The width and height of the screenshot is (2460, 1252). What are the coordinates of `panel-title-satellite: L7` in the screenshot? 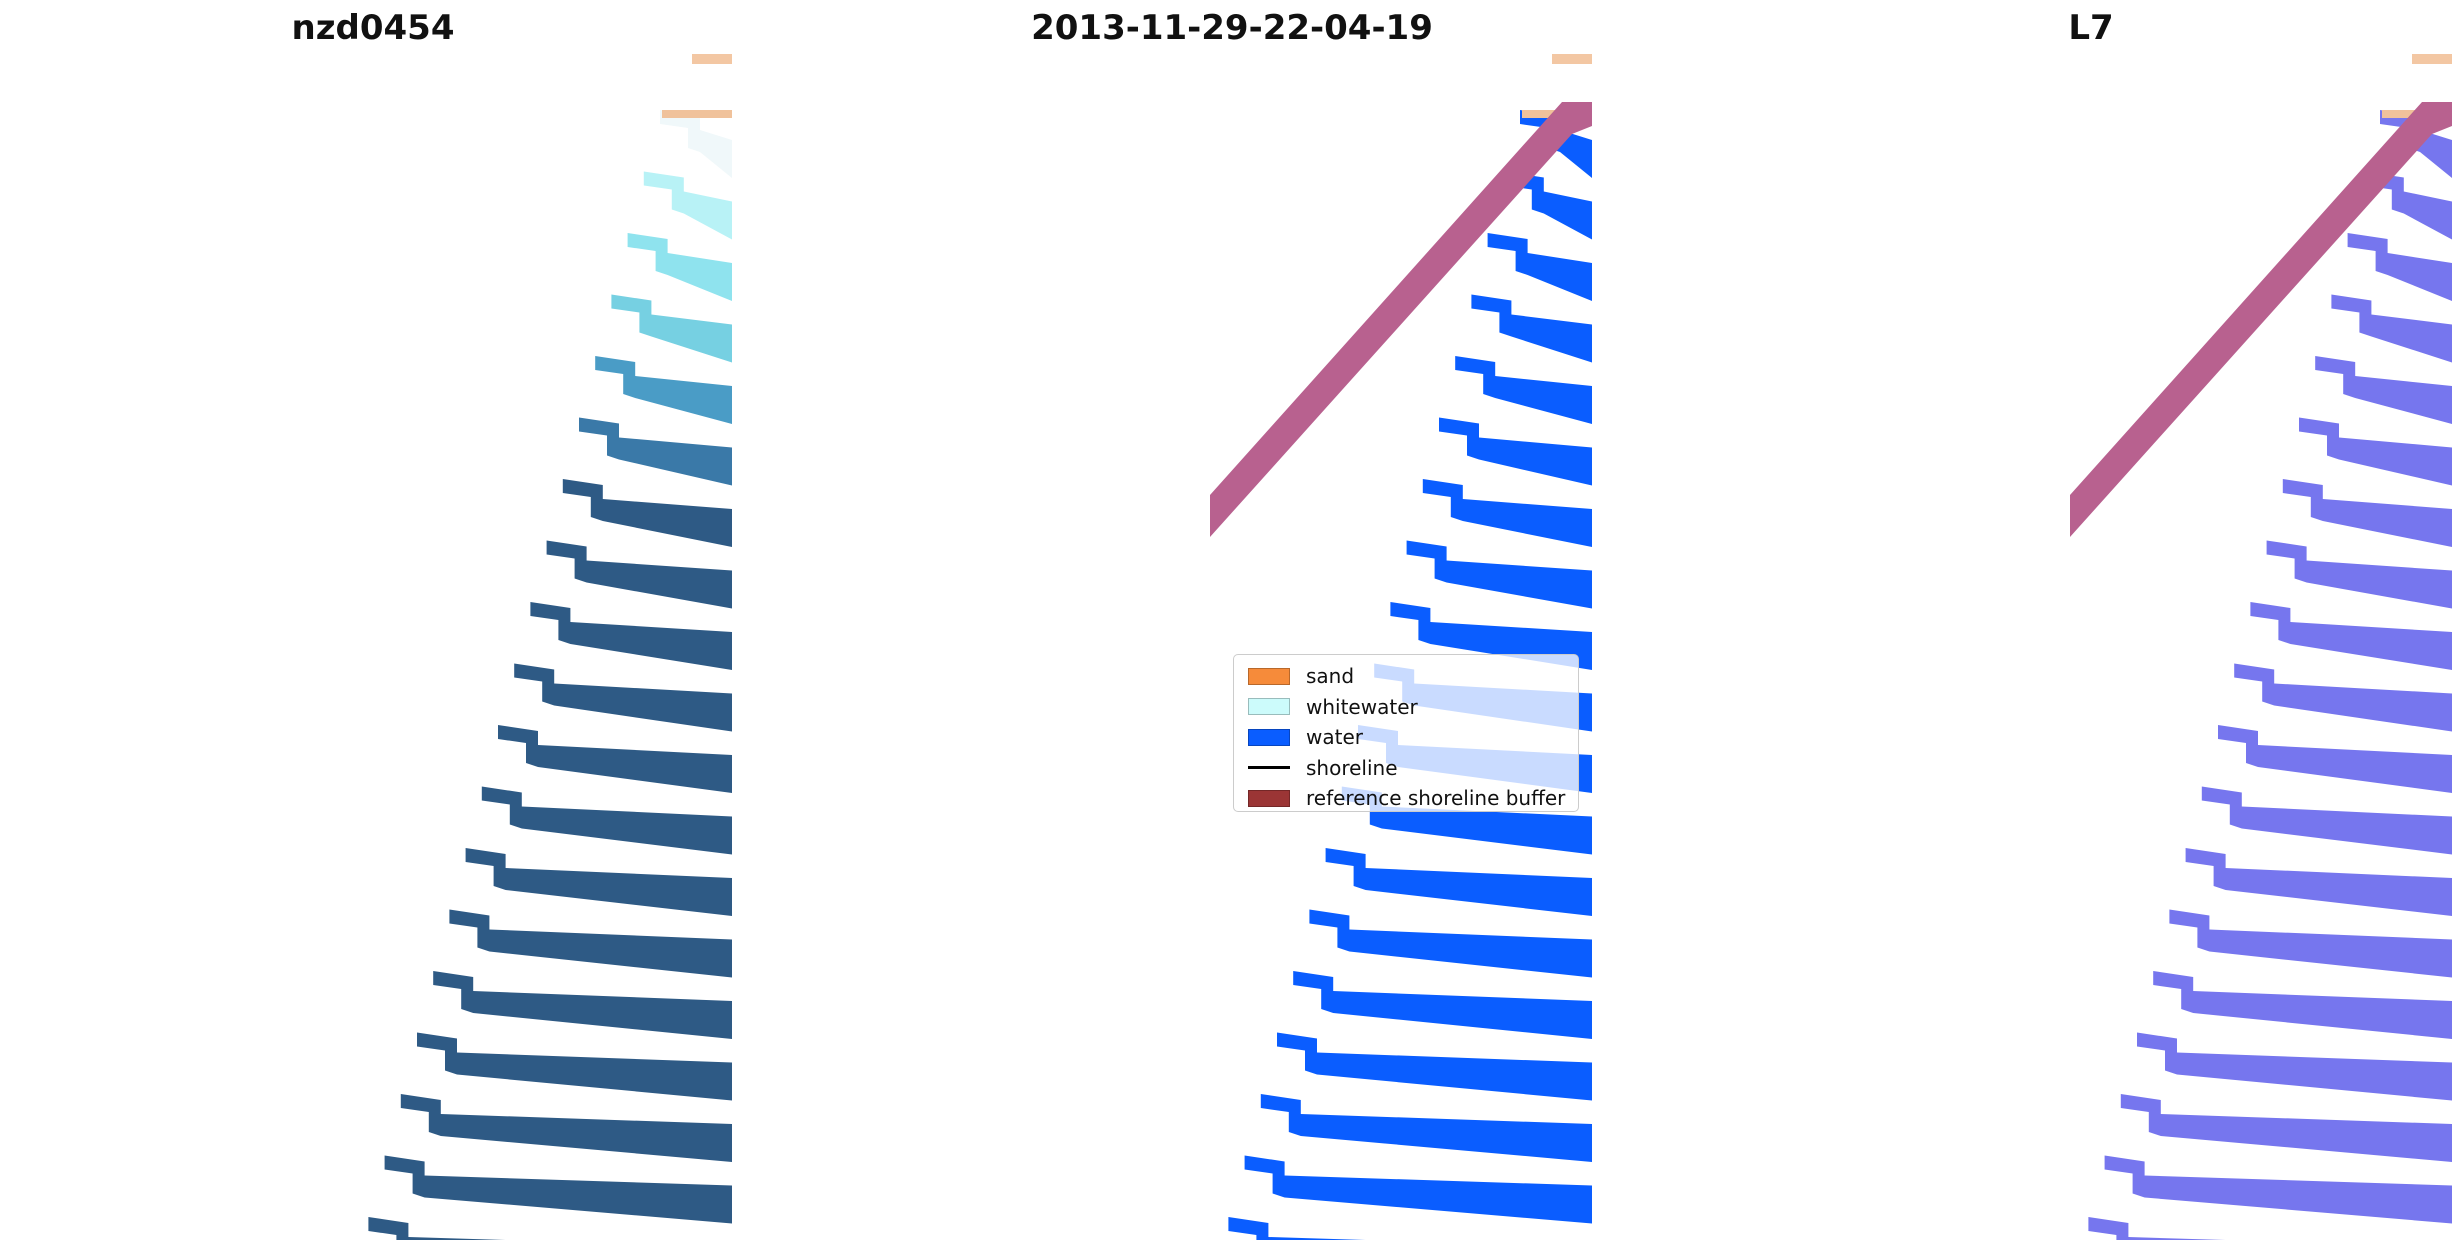 It's located at (2091, 28).